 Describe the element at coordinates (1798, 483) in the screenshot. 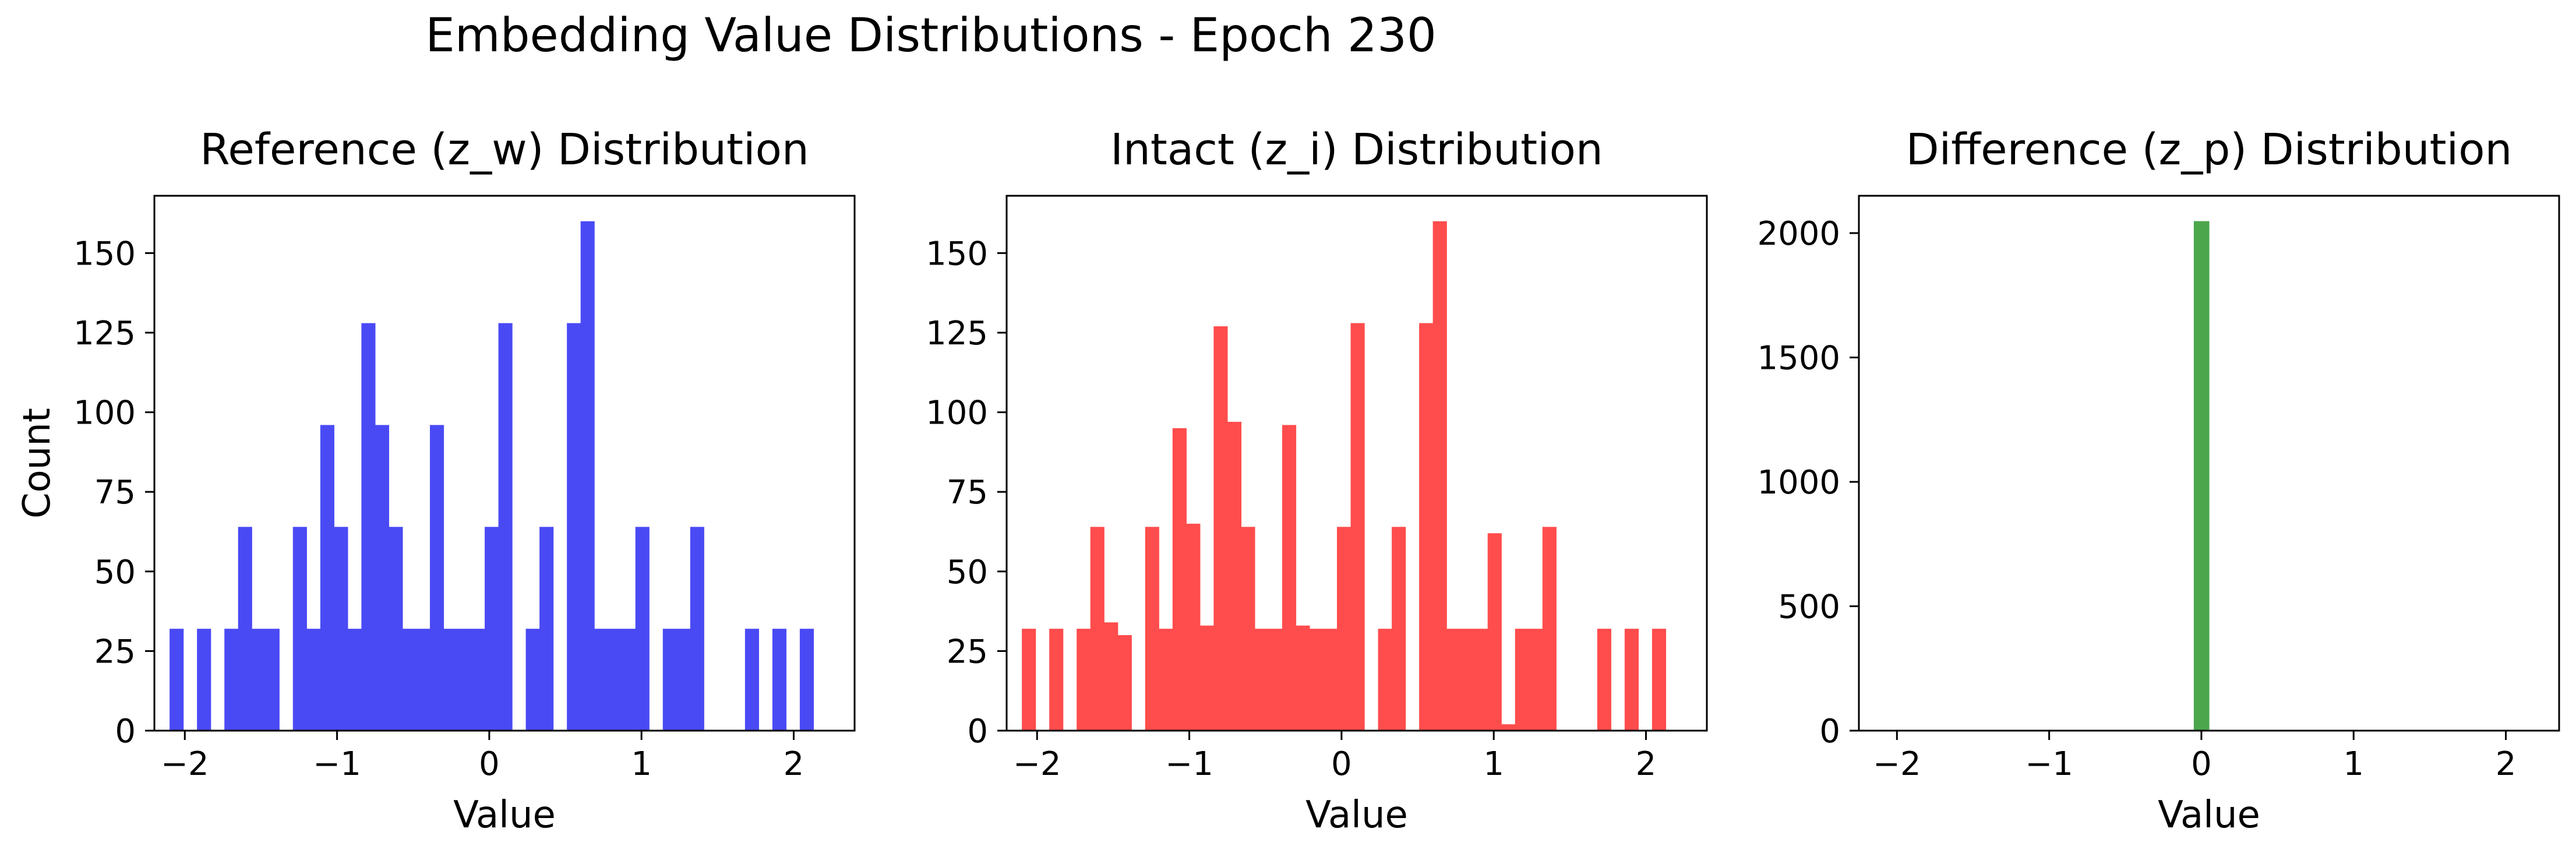

I see `y-tick-label: 1000` at that location.